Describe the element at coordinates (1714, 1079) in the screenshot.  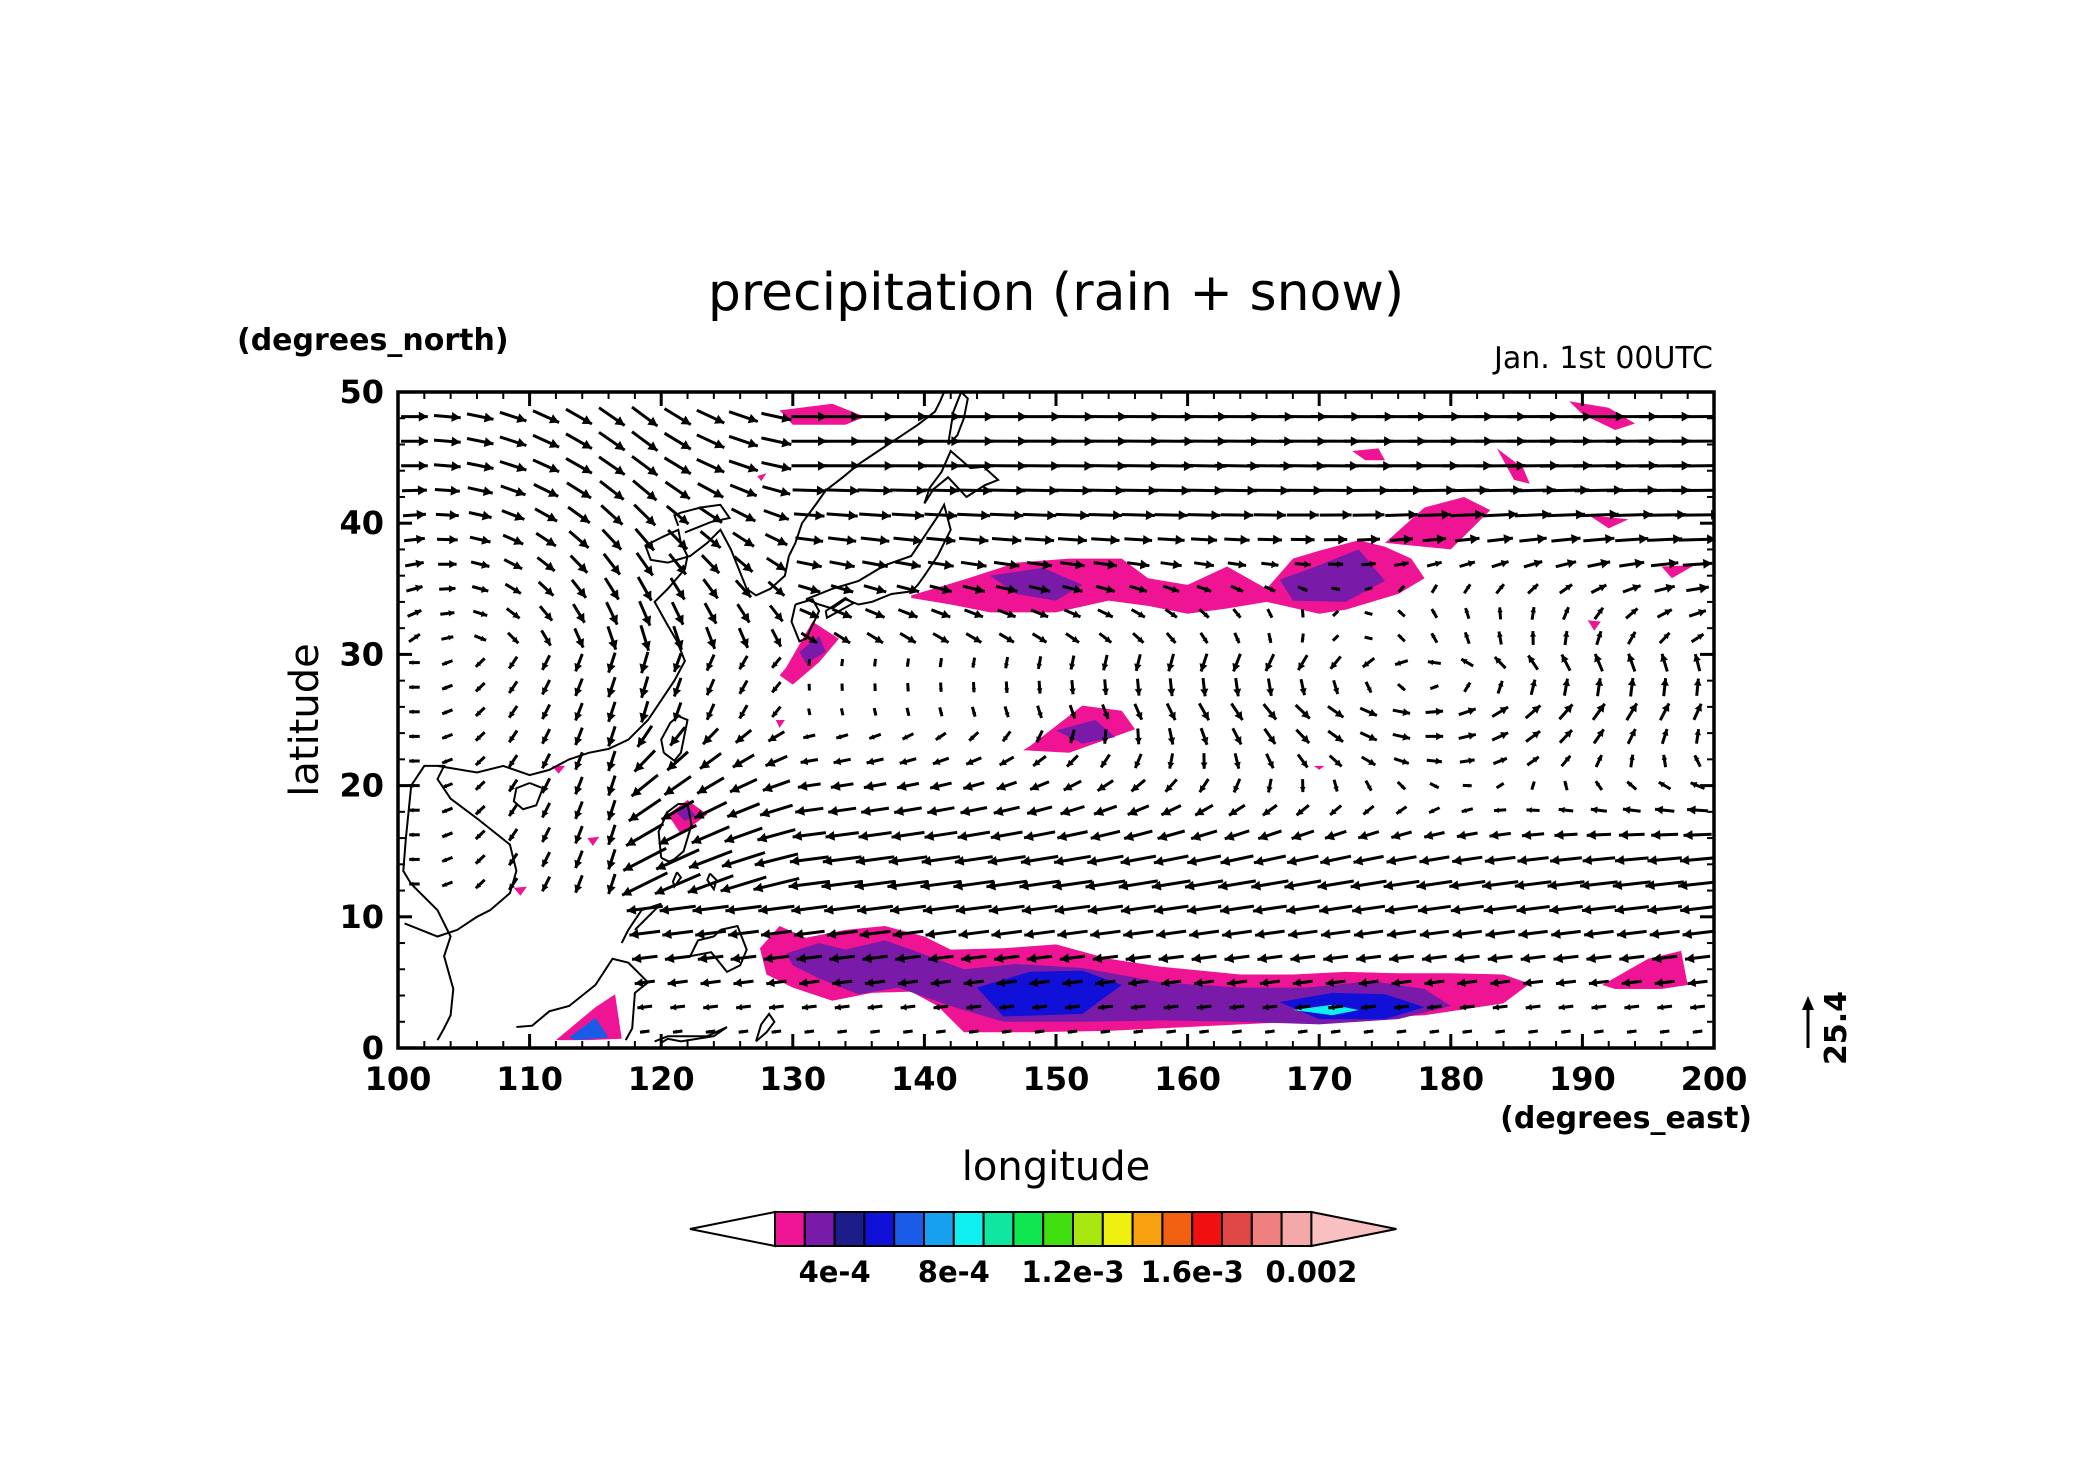
I see `x-tick-label: 200` at that location.